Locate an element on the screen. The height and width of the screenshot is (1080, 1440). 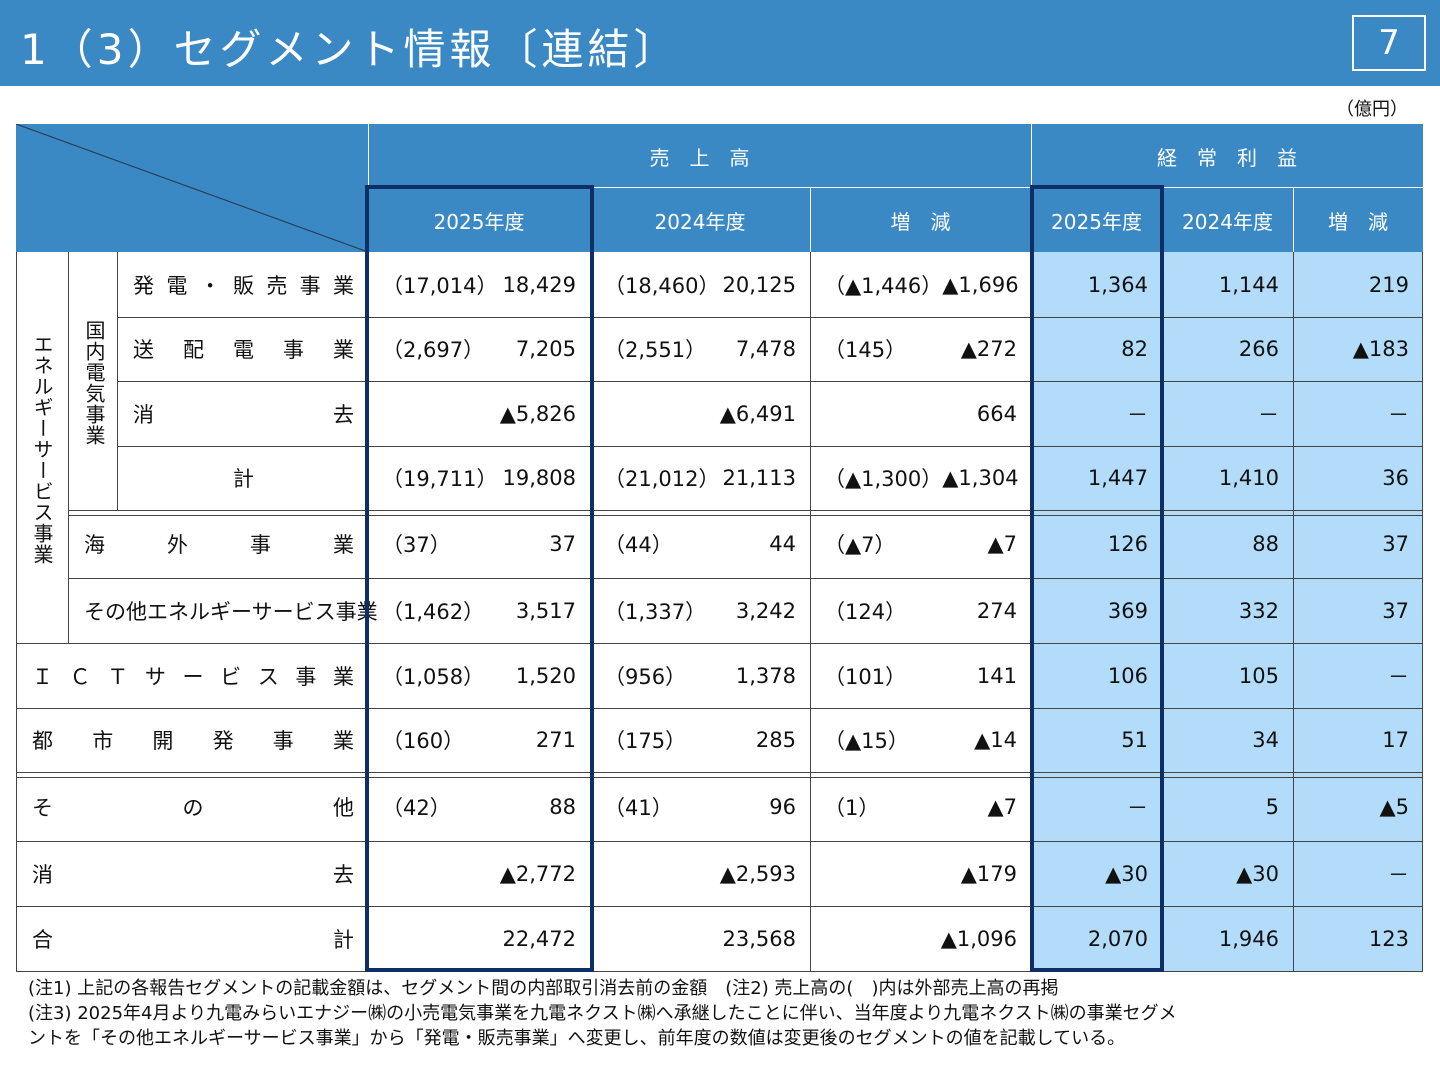
sales-change-external: （▲1,300） is located at coordinates (883, 479).